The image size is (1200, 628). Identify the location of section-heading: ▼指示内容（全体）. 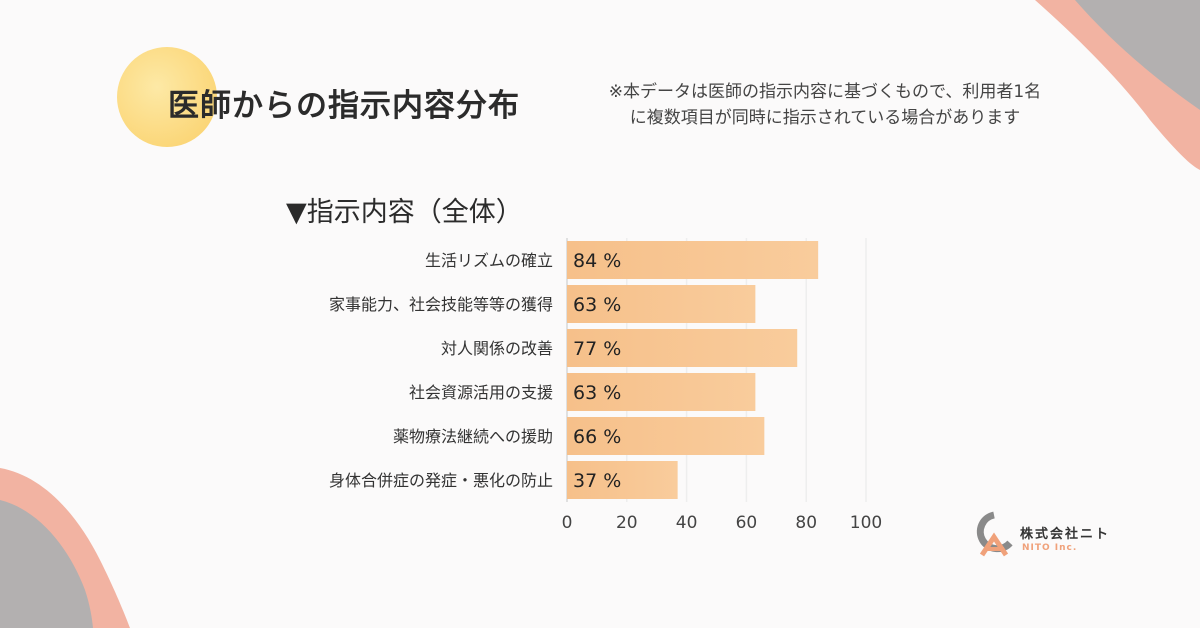
(404, 212).